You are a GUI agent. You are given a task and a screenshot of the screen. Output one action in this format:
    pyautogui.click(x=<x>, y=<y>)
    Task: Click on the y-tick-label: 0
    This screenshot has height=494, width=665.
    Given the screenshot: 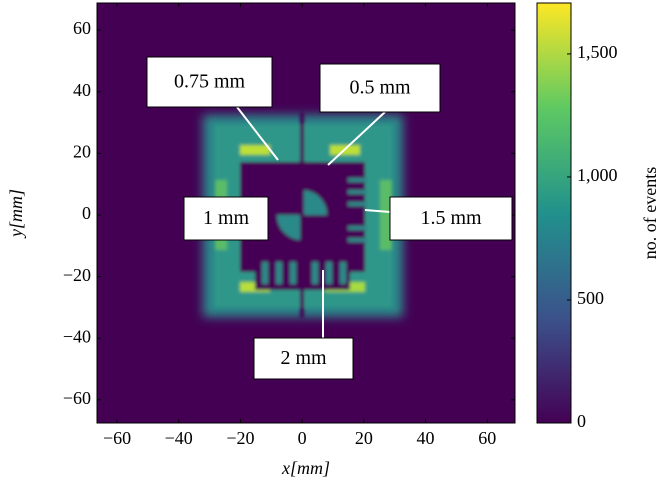 What is the action you would take?
    pyautogui.click(x=86, y=213)
    